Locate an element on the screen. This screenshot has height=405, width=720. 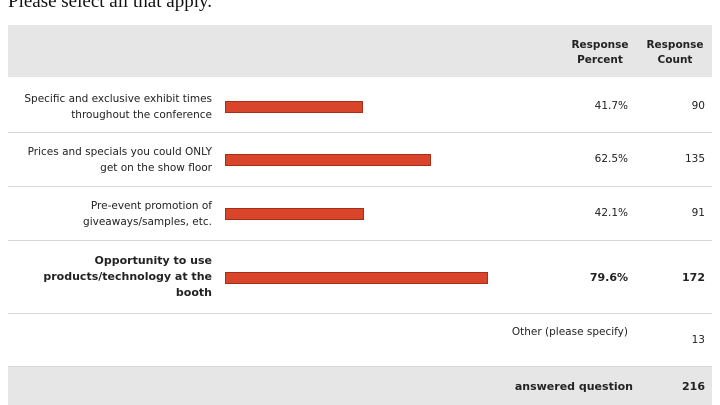
percent: 41.7% is located at coordinates (611, 105).